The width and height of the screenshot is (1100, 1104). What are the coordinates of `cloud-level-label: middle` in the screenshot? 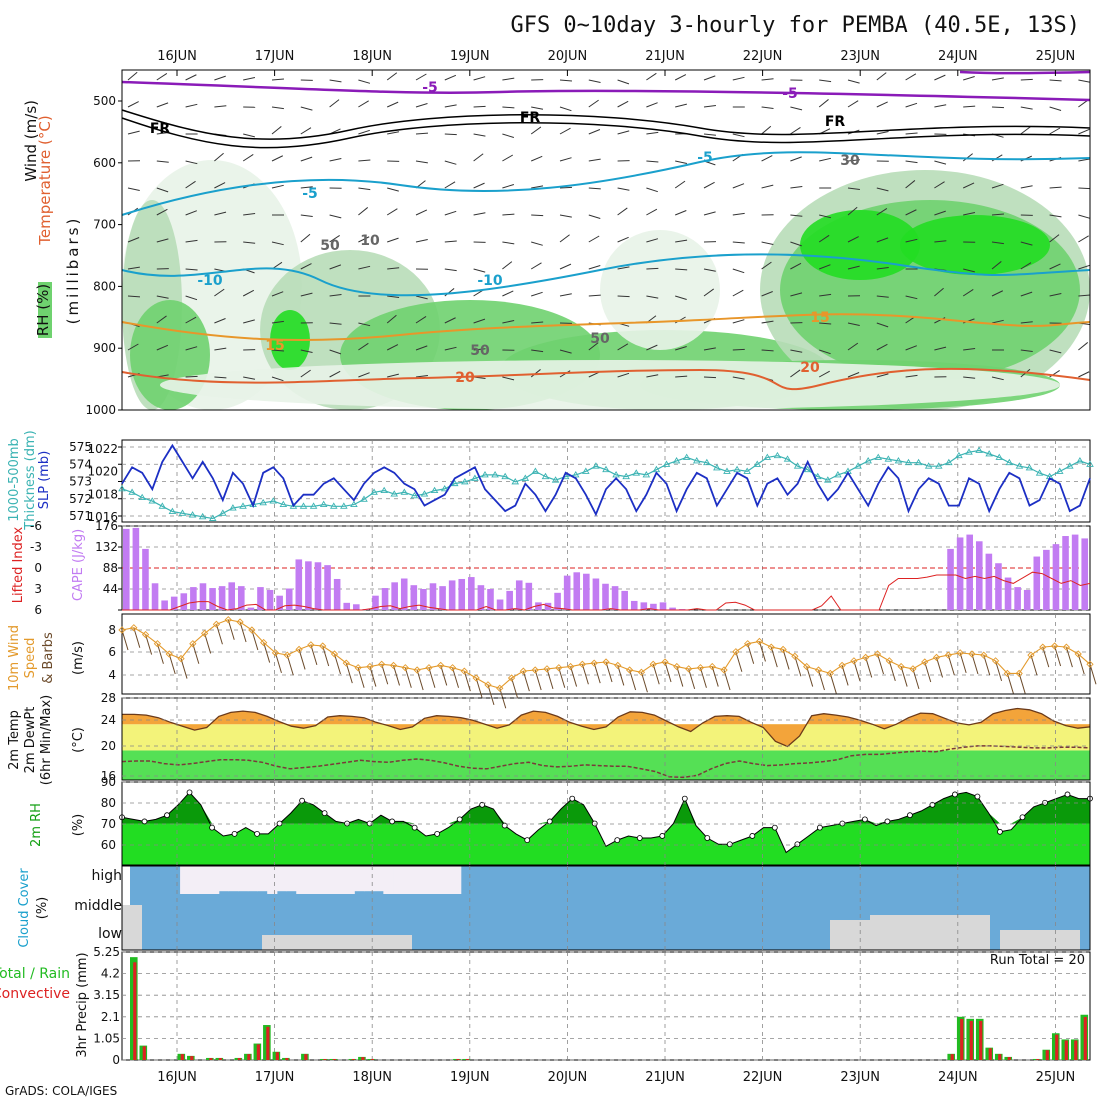 It's located at (98, 906).